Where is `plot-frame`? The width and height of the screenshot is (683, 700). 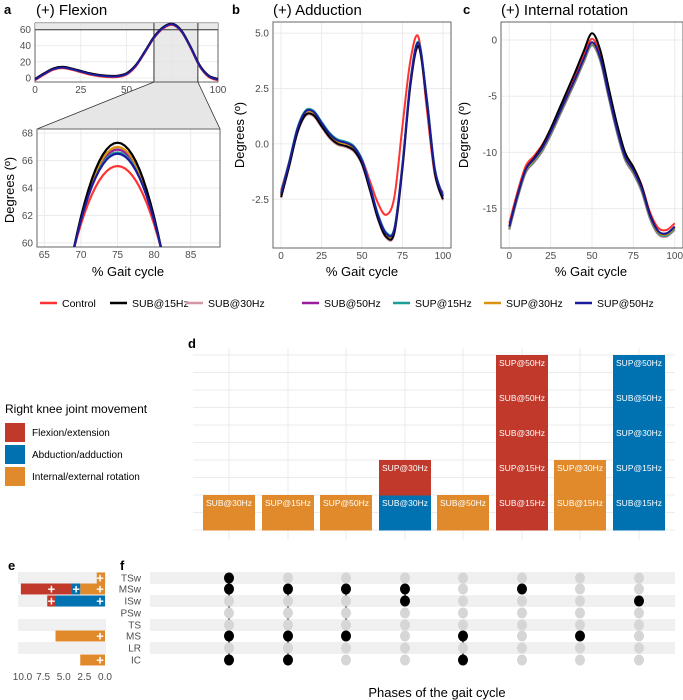 plot-frame is located at coordinates (362, 135).